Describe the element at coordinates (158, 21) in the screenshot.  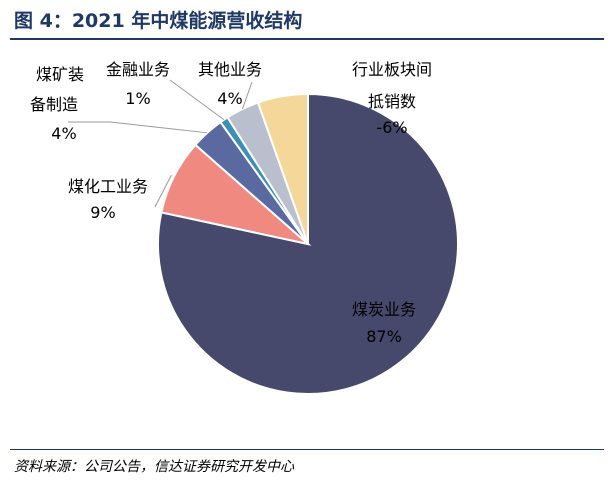
I see `figure-title: 图 4：2021 年中煤能源营收结构` at that location.